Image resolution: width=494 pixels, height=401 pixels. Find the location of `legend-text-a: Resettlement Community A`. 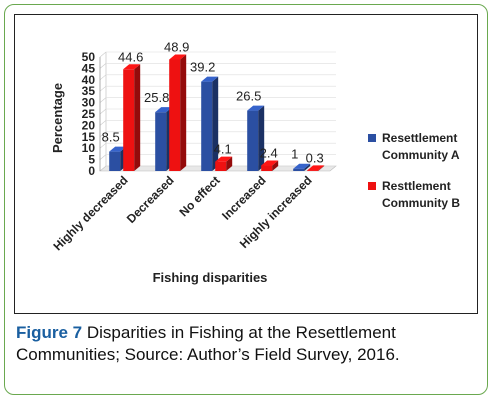

legend-text-a: Resettlement Community A is located at coordinates (421, 147).